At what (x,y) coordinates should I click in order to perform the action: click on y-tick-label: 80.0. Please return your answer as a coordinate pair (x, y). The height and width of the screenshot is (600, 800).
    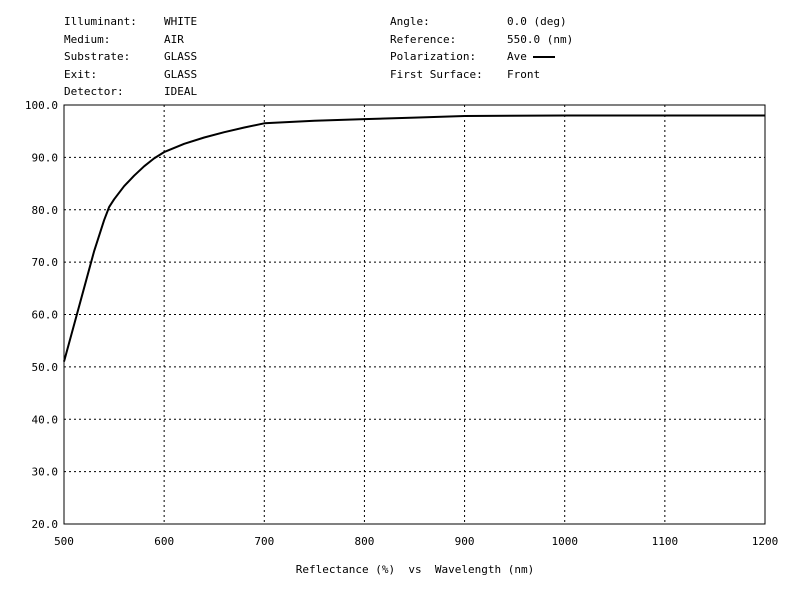
    Looking at the image, I should click on (45, 210).